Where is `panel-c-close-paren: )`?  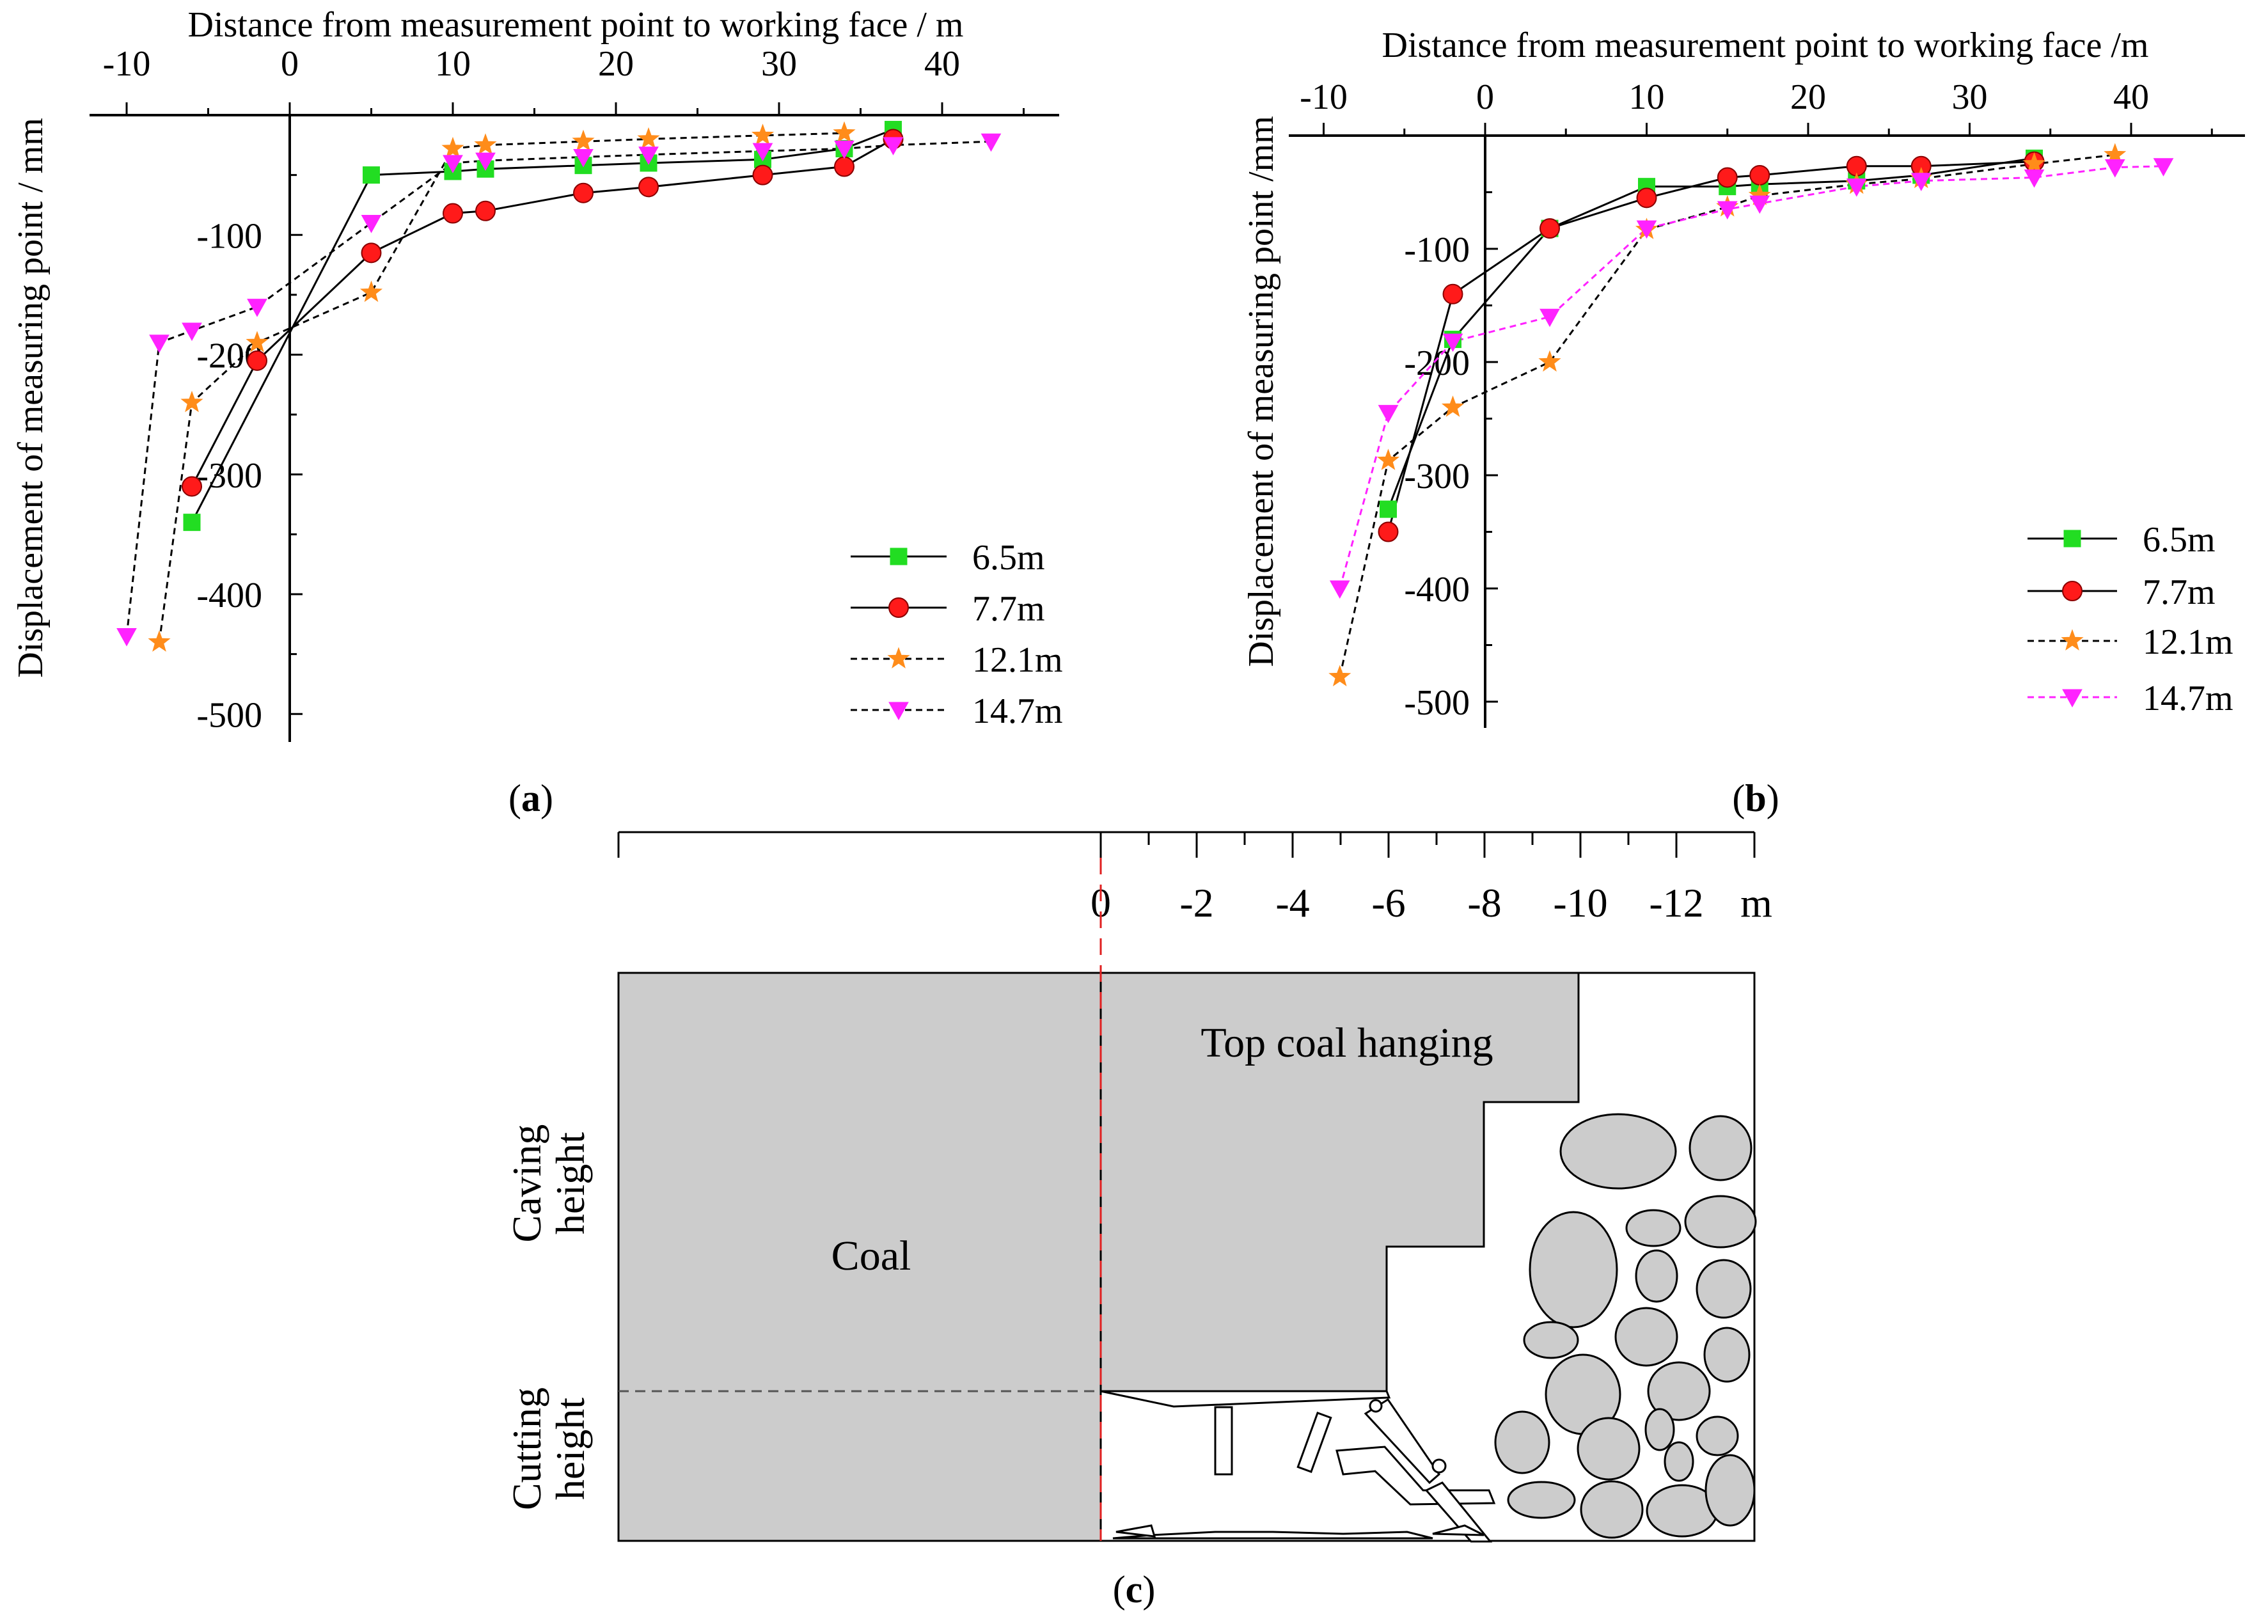 panel-c-close-paren: ) is located at coordinates (1148, 1589).